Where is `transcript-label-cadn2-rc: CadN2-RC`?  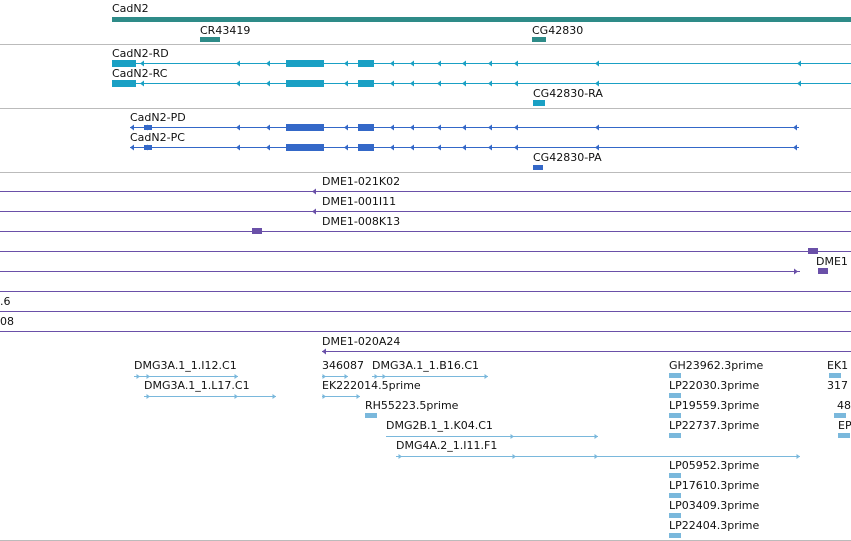
transcript-label-cadn2-rc: CadN2-RC is located at coordinates (140, 73).